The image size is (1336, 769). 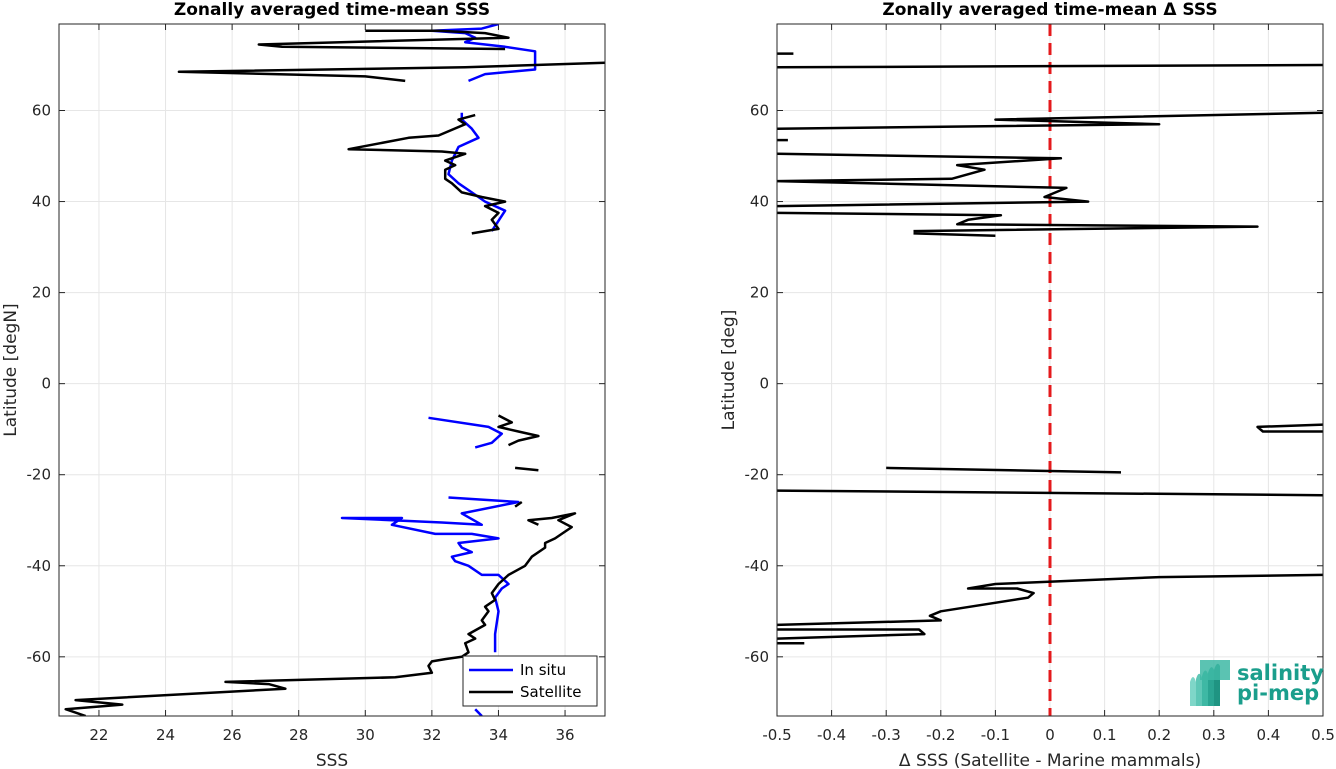 I want to click on logo-block-icon, so click(x=1215, y=670).